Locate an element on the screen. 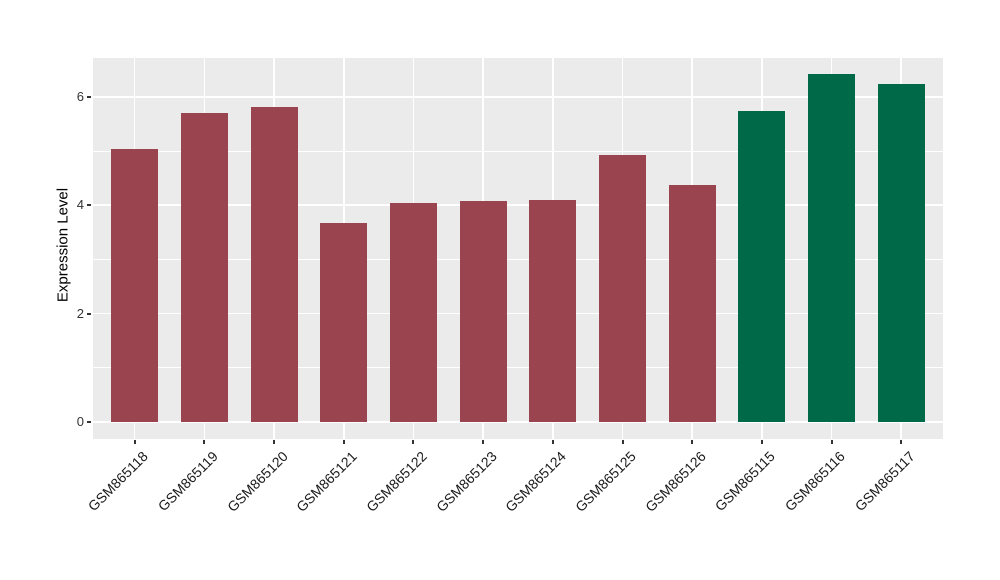 The width and height of the screenshot is (1000, 580). x-tick-label-GSM865124: GSM865124 is located at coordinates (536, 481).